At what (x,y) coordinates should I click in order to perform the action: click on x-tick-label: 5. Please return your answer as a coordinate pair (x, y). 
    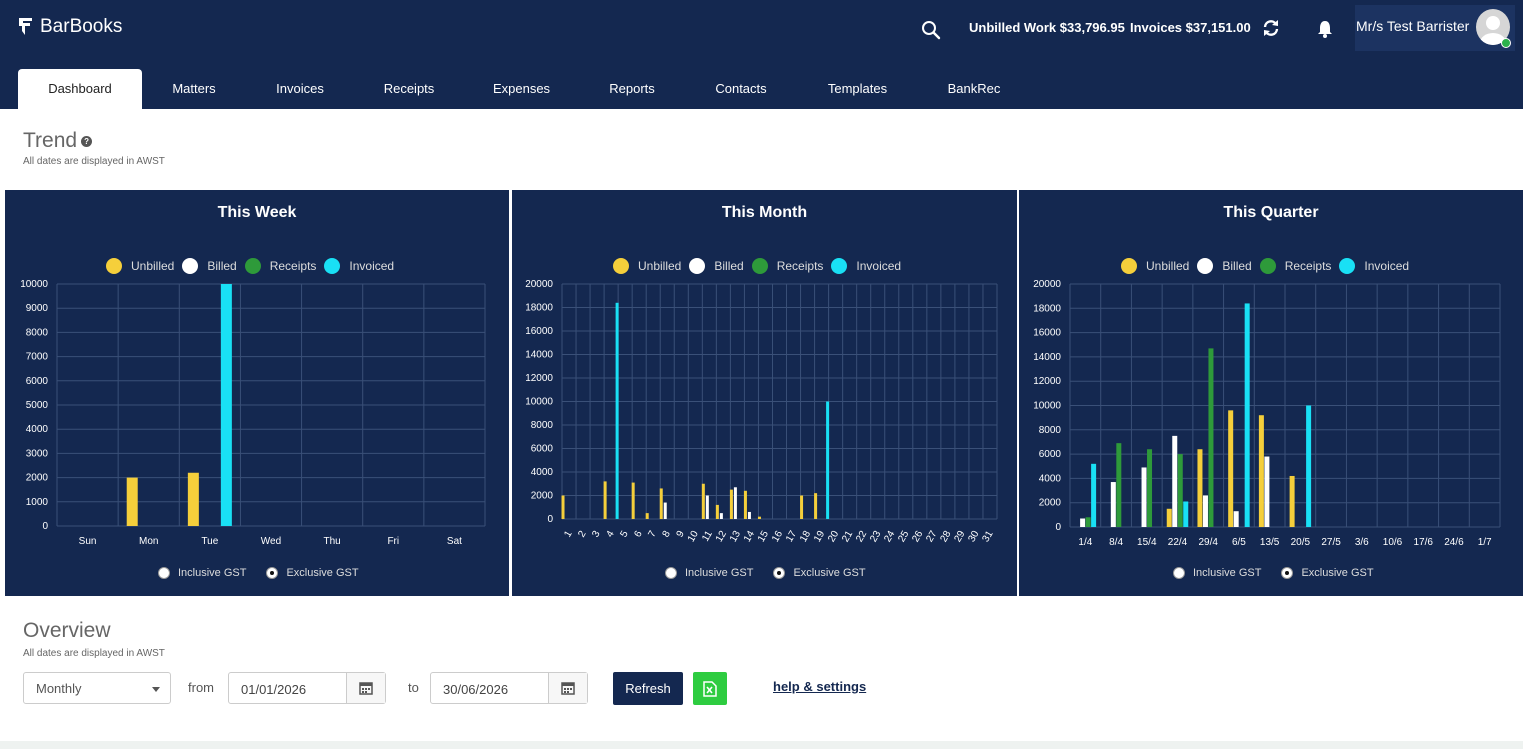
    Looking at the image, I should click on (624, 534).